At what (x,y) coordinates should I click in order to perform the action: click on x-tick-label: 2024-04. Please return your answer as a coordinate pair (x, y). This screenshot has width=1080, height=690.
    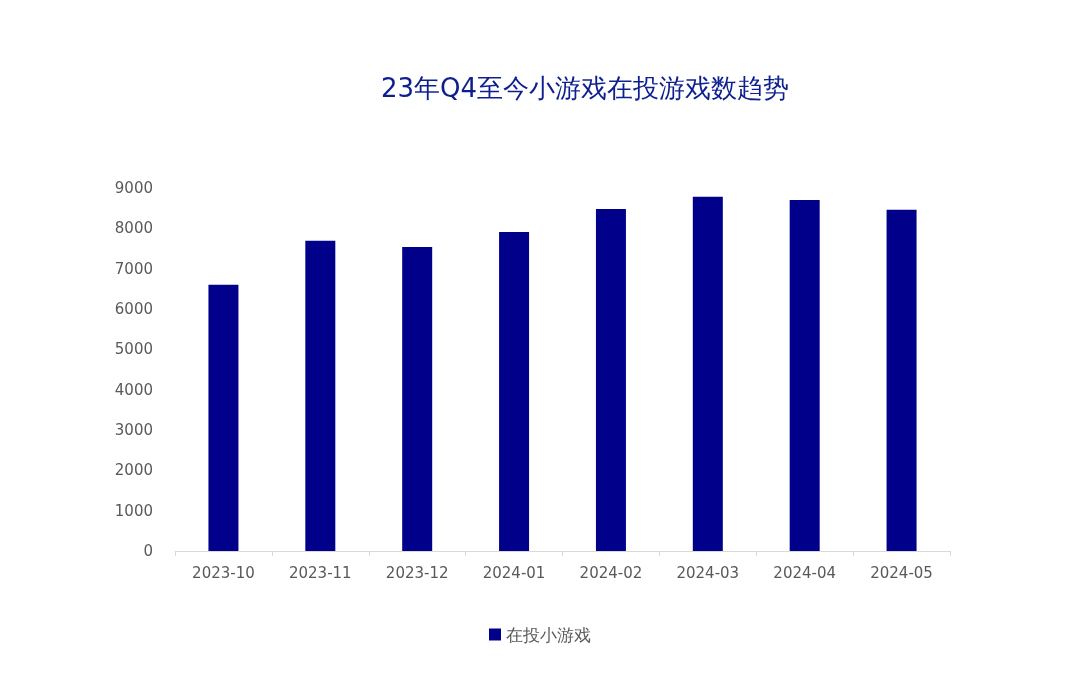
    Looking at the image, I should click on (805, 572).